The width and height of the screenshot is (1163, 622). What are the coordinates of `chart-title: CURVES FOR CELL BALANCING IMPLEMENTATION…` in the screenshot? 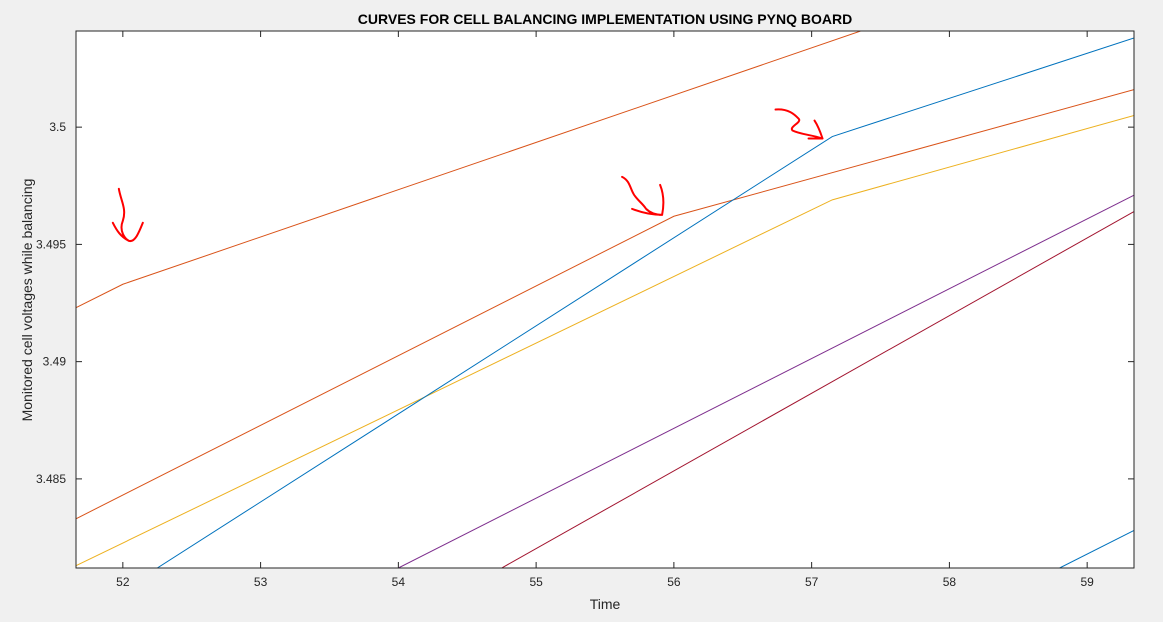 It's located at (605, 19).